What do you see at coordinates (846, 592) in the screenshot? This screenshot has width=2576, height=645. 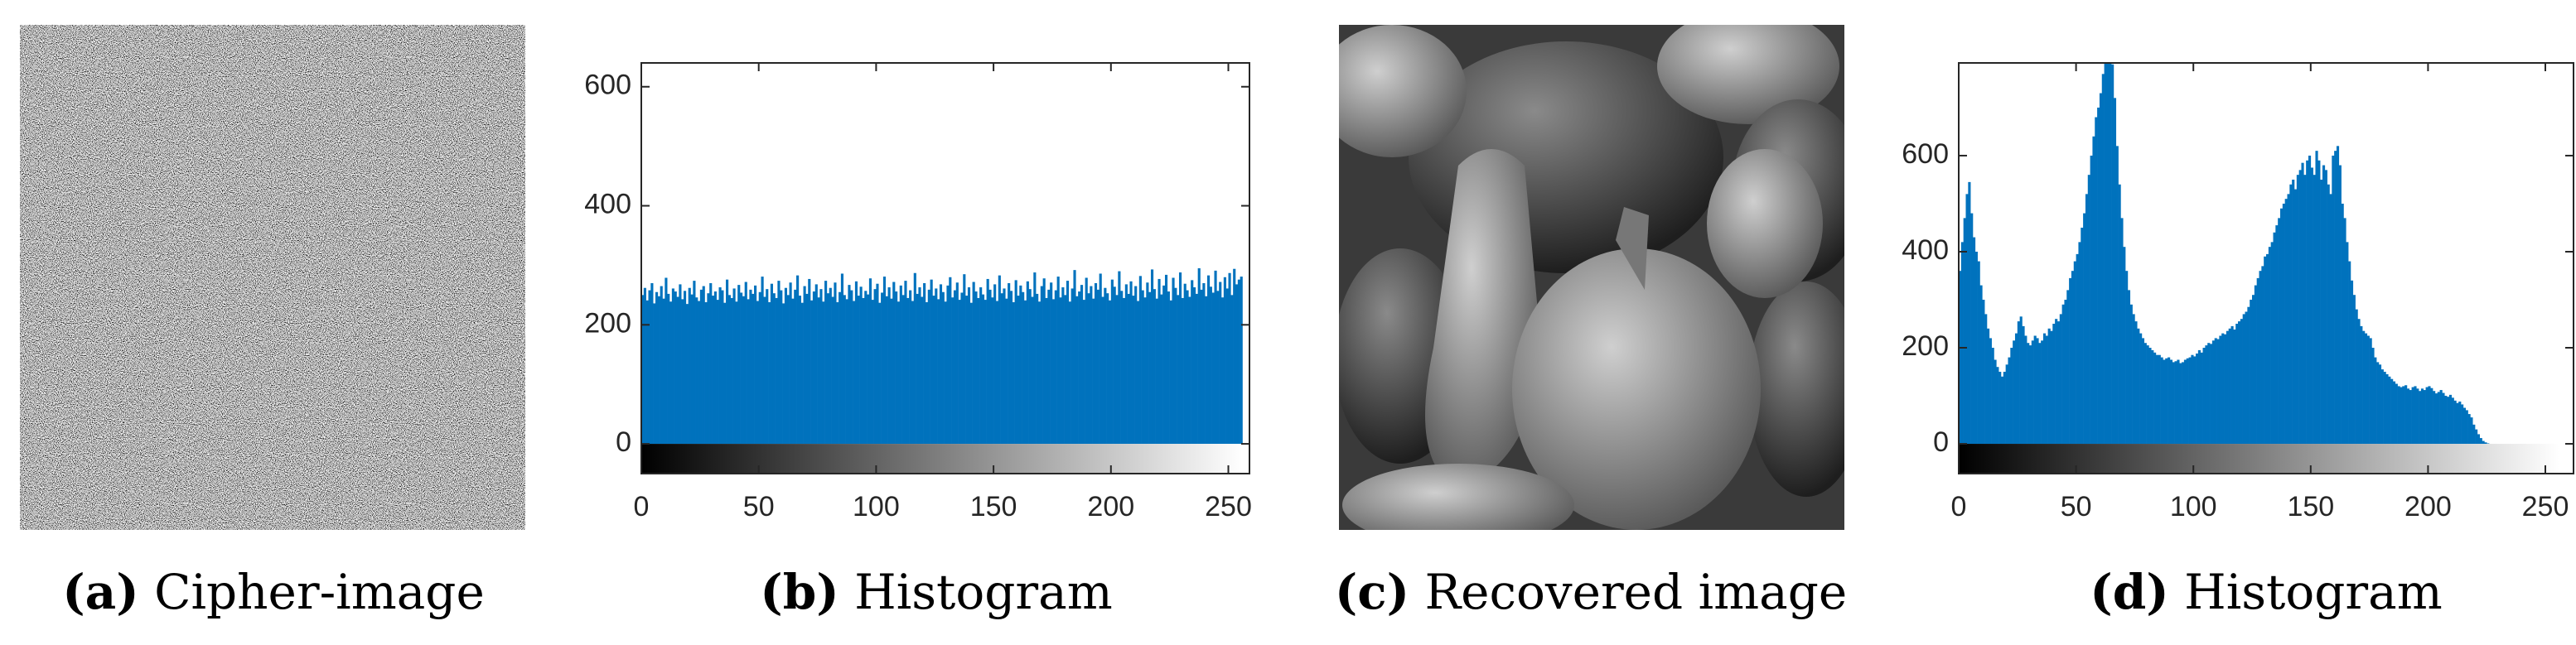 I see `caption-space` at bounding box center [846, 592].